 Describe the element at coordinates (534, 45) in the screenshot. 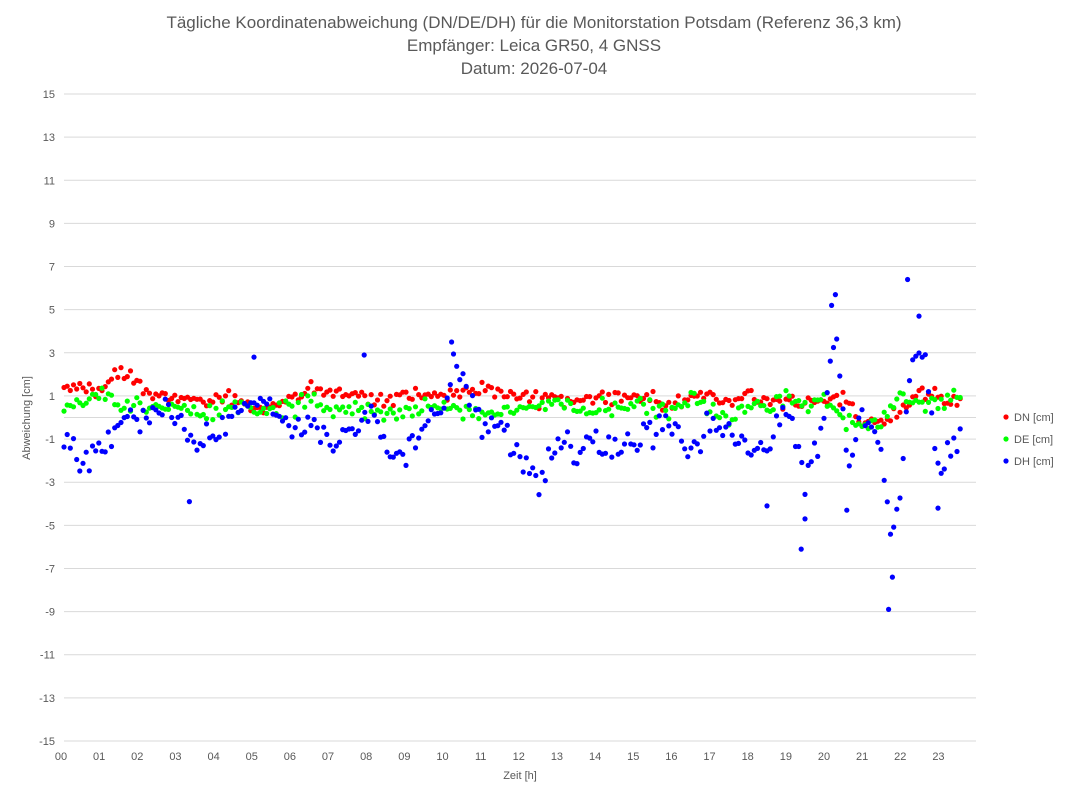

I see `chart-subtitle: Empfänger: Leica GR50, 4 GNSS` at that location.